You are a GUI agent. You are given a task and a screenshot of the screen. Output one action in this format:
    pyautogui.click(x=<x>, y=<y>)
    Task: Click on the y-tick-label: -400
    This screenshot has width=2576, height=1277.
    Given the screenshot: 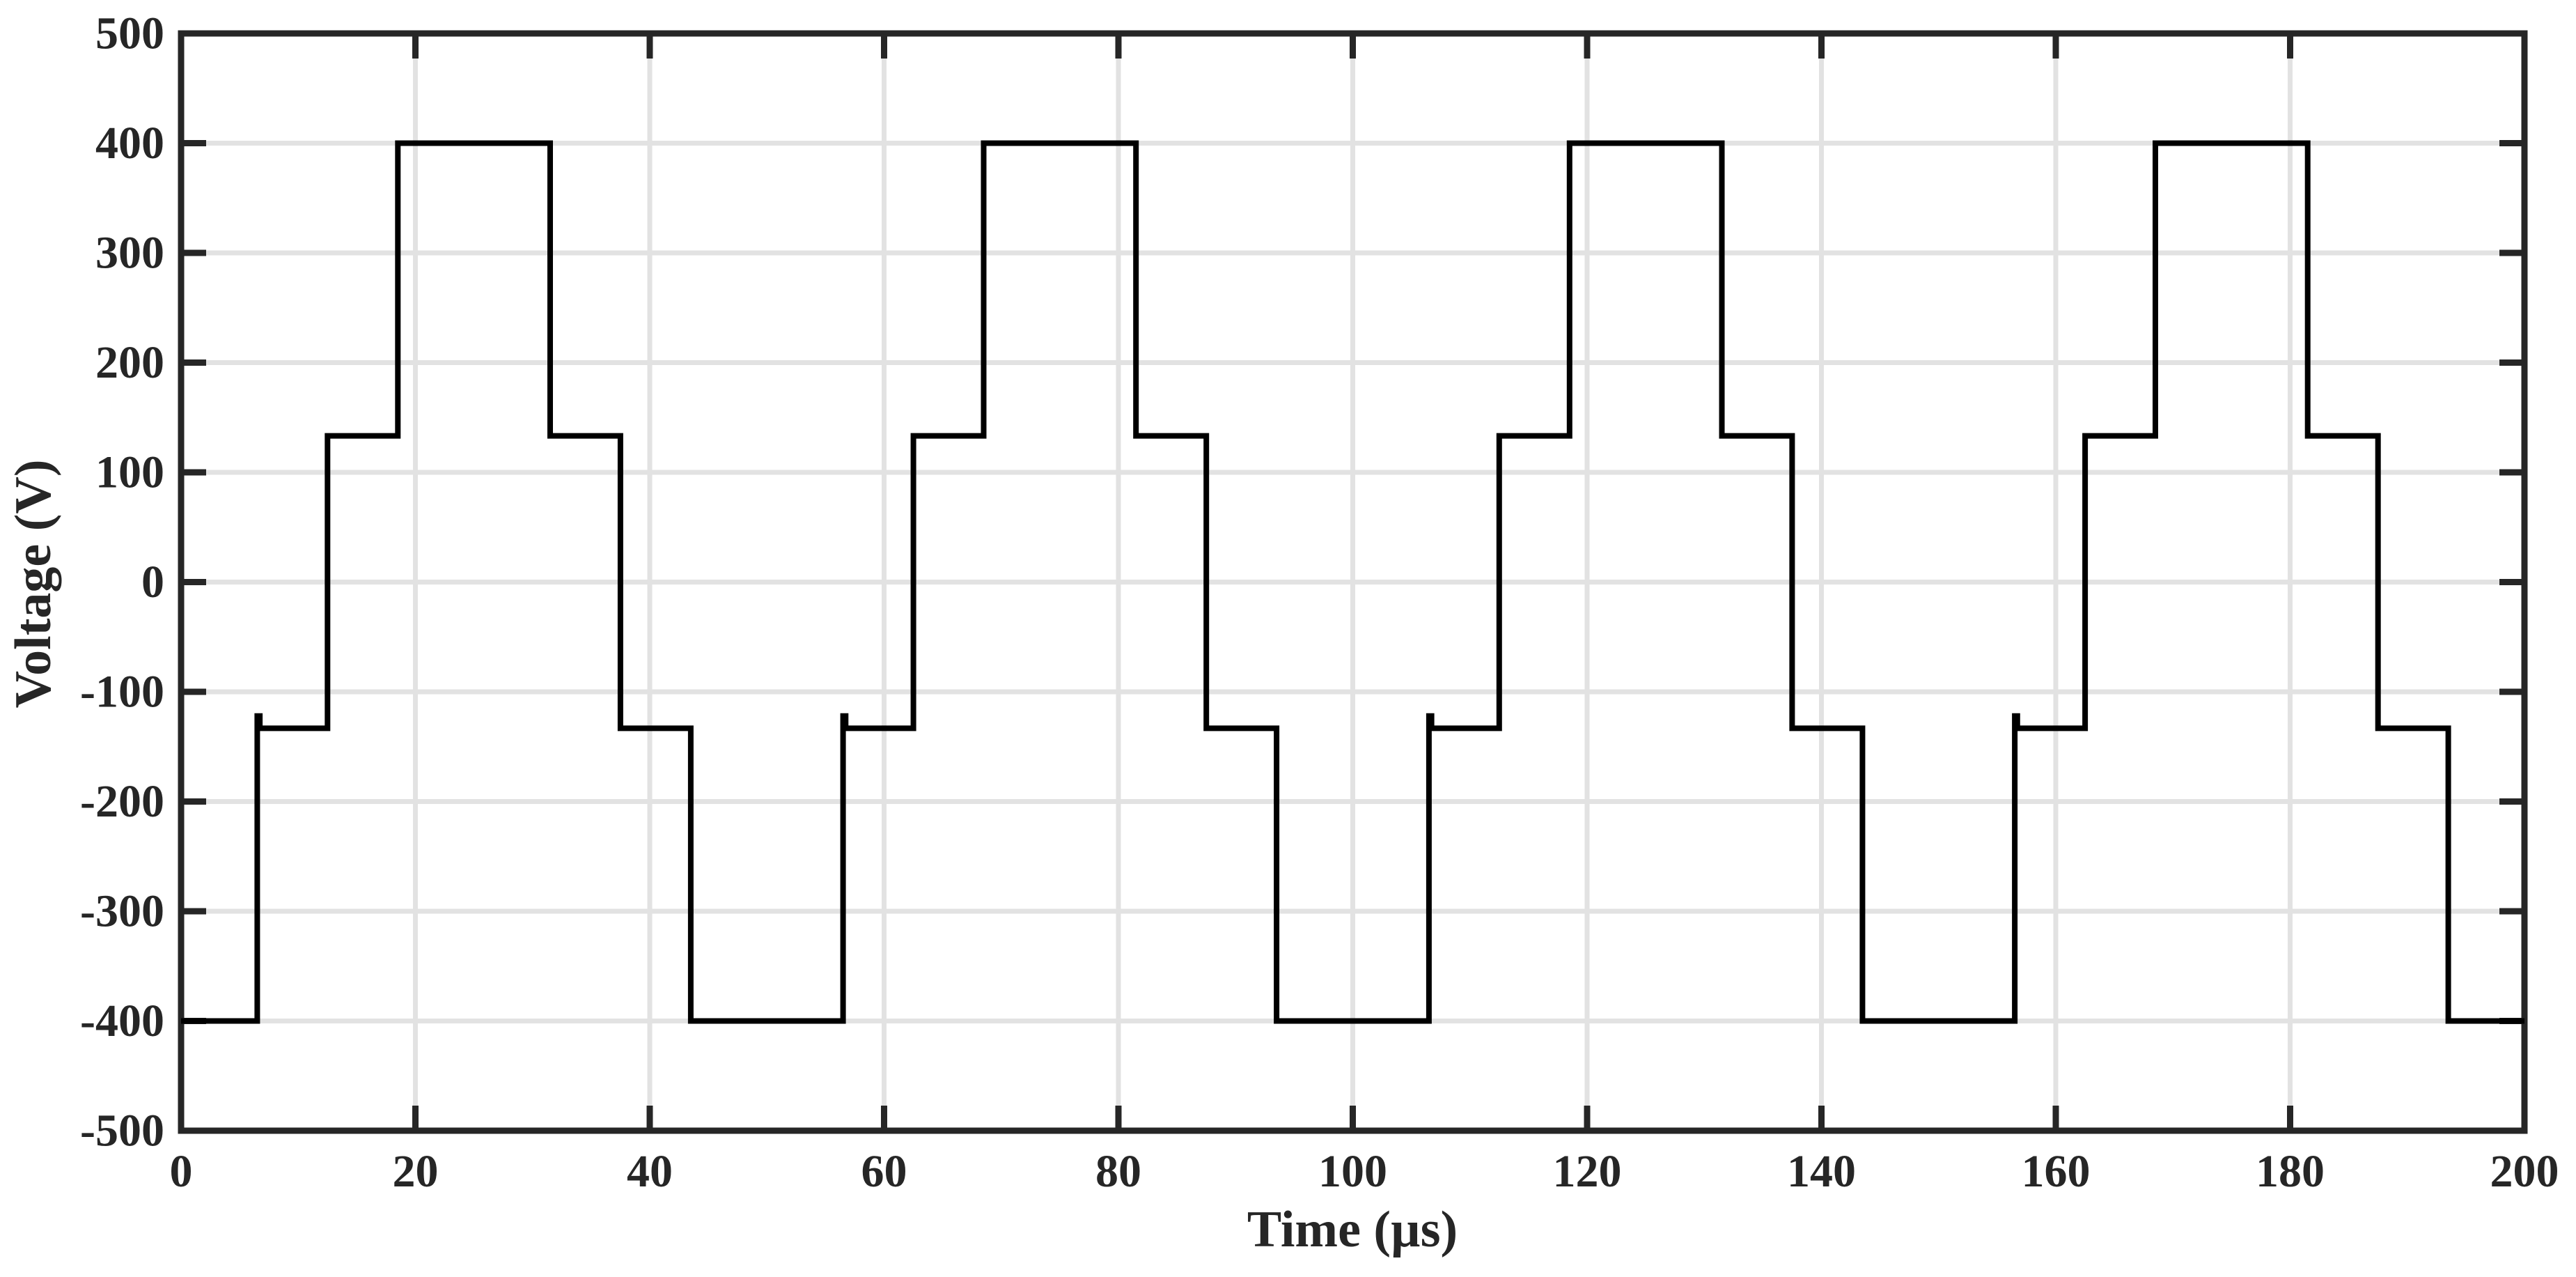 What is the action you would take?
    pyautogui.click(x=122, y=1021)
    